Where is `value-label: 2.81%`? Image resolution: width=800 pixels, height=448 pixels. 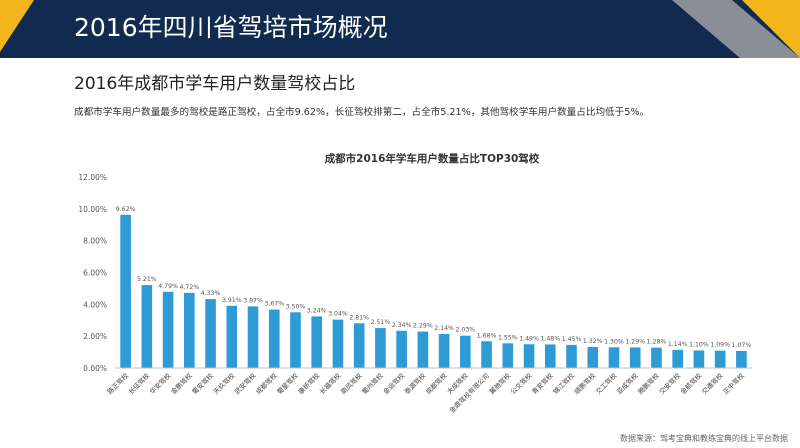 value-label: 2.81% is located at coordinates (359, 317).